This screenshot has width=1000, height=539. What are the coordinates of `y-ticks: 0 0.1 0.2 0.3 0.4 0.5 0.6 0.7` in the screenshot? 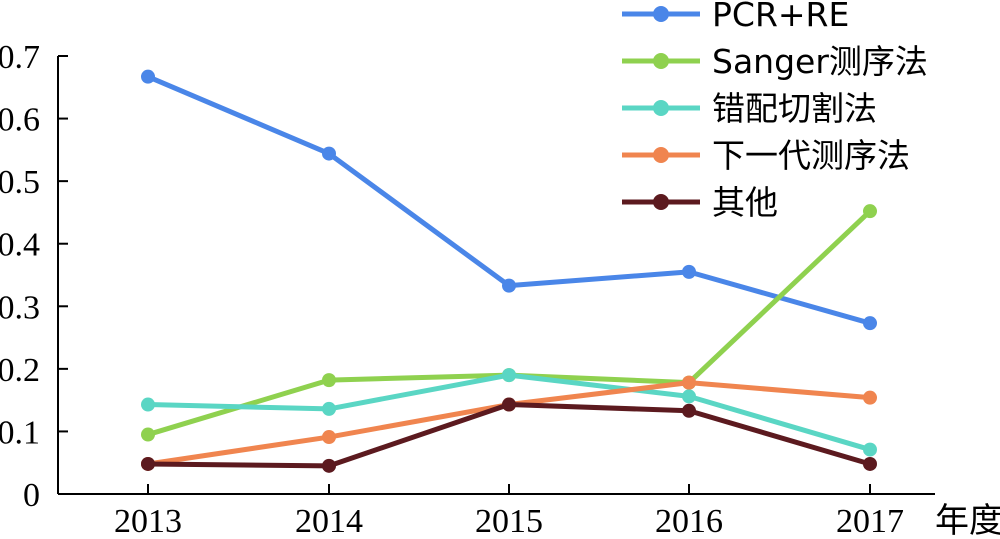 It's located at (34, 276).